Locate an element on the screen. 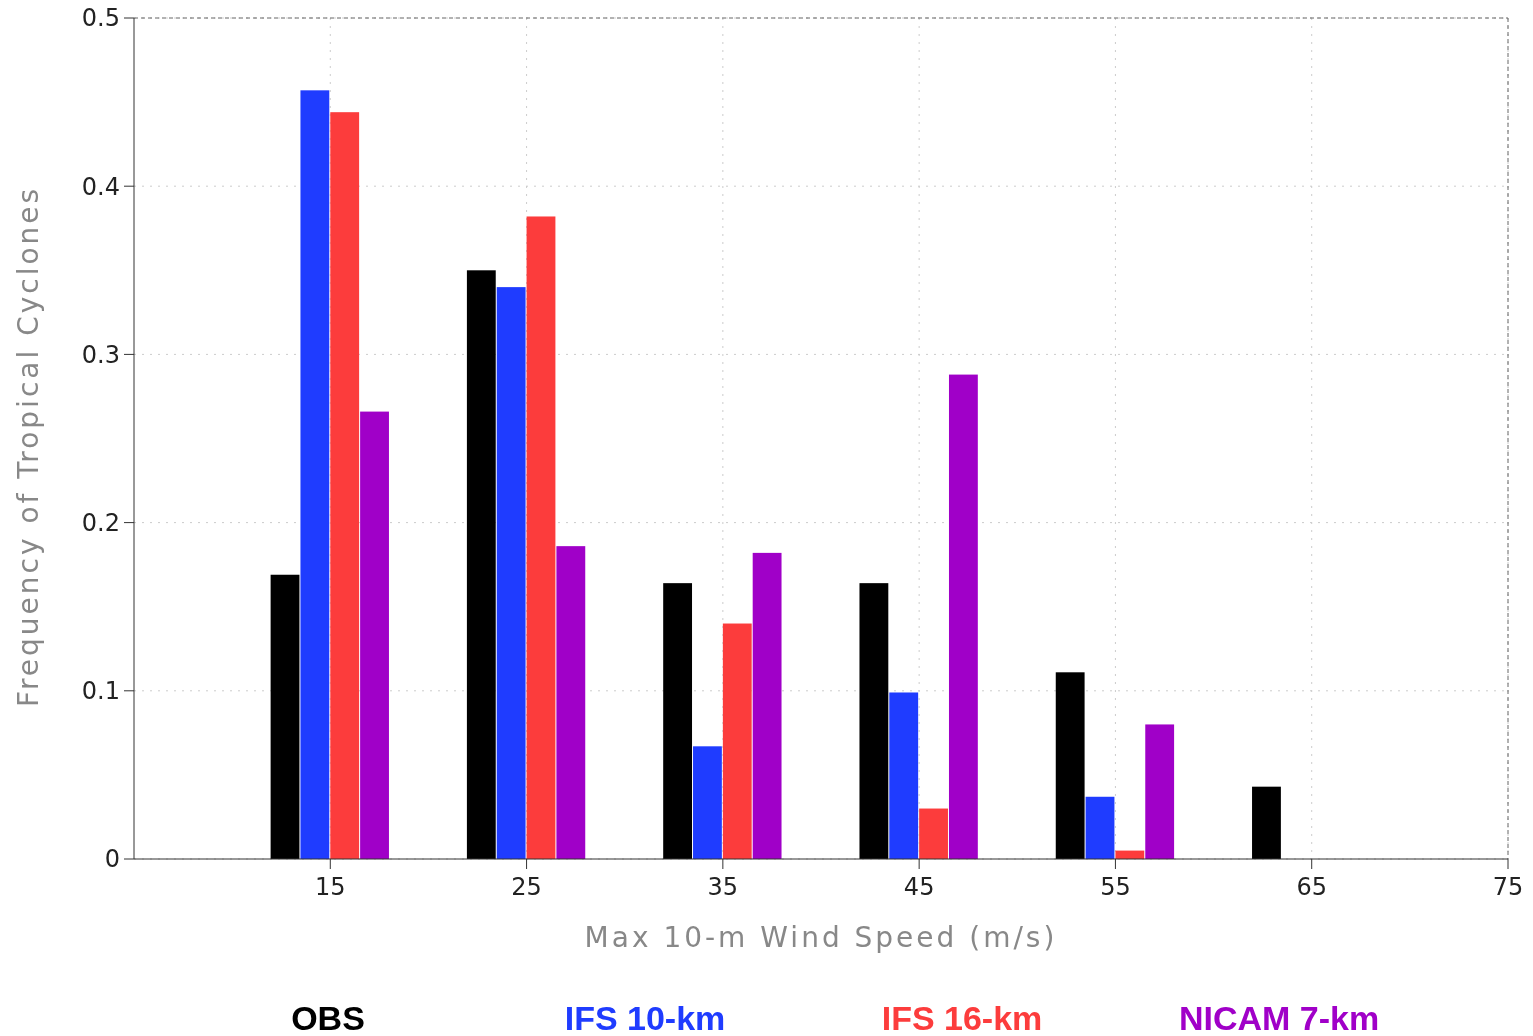 The height and width of the screenshot is (1036, 1533). text: IFS 10-km is located at coordinates (645, 1017).